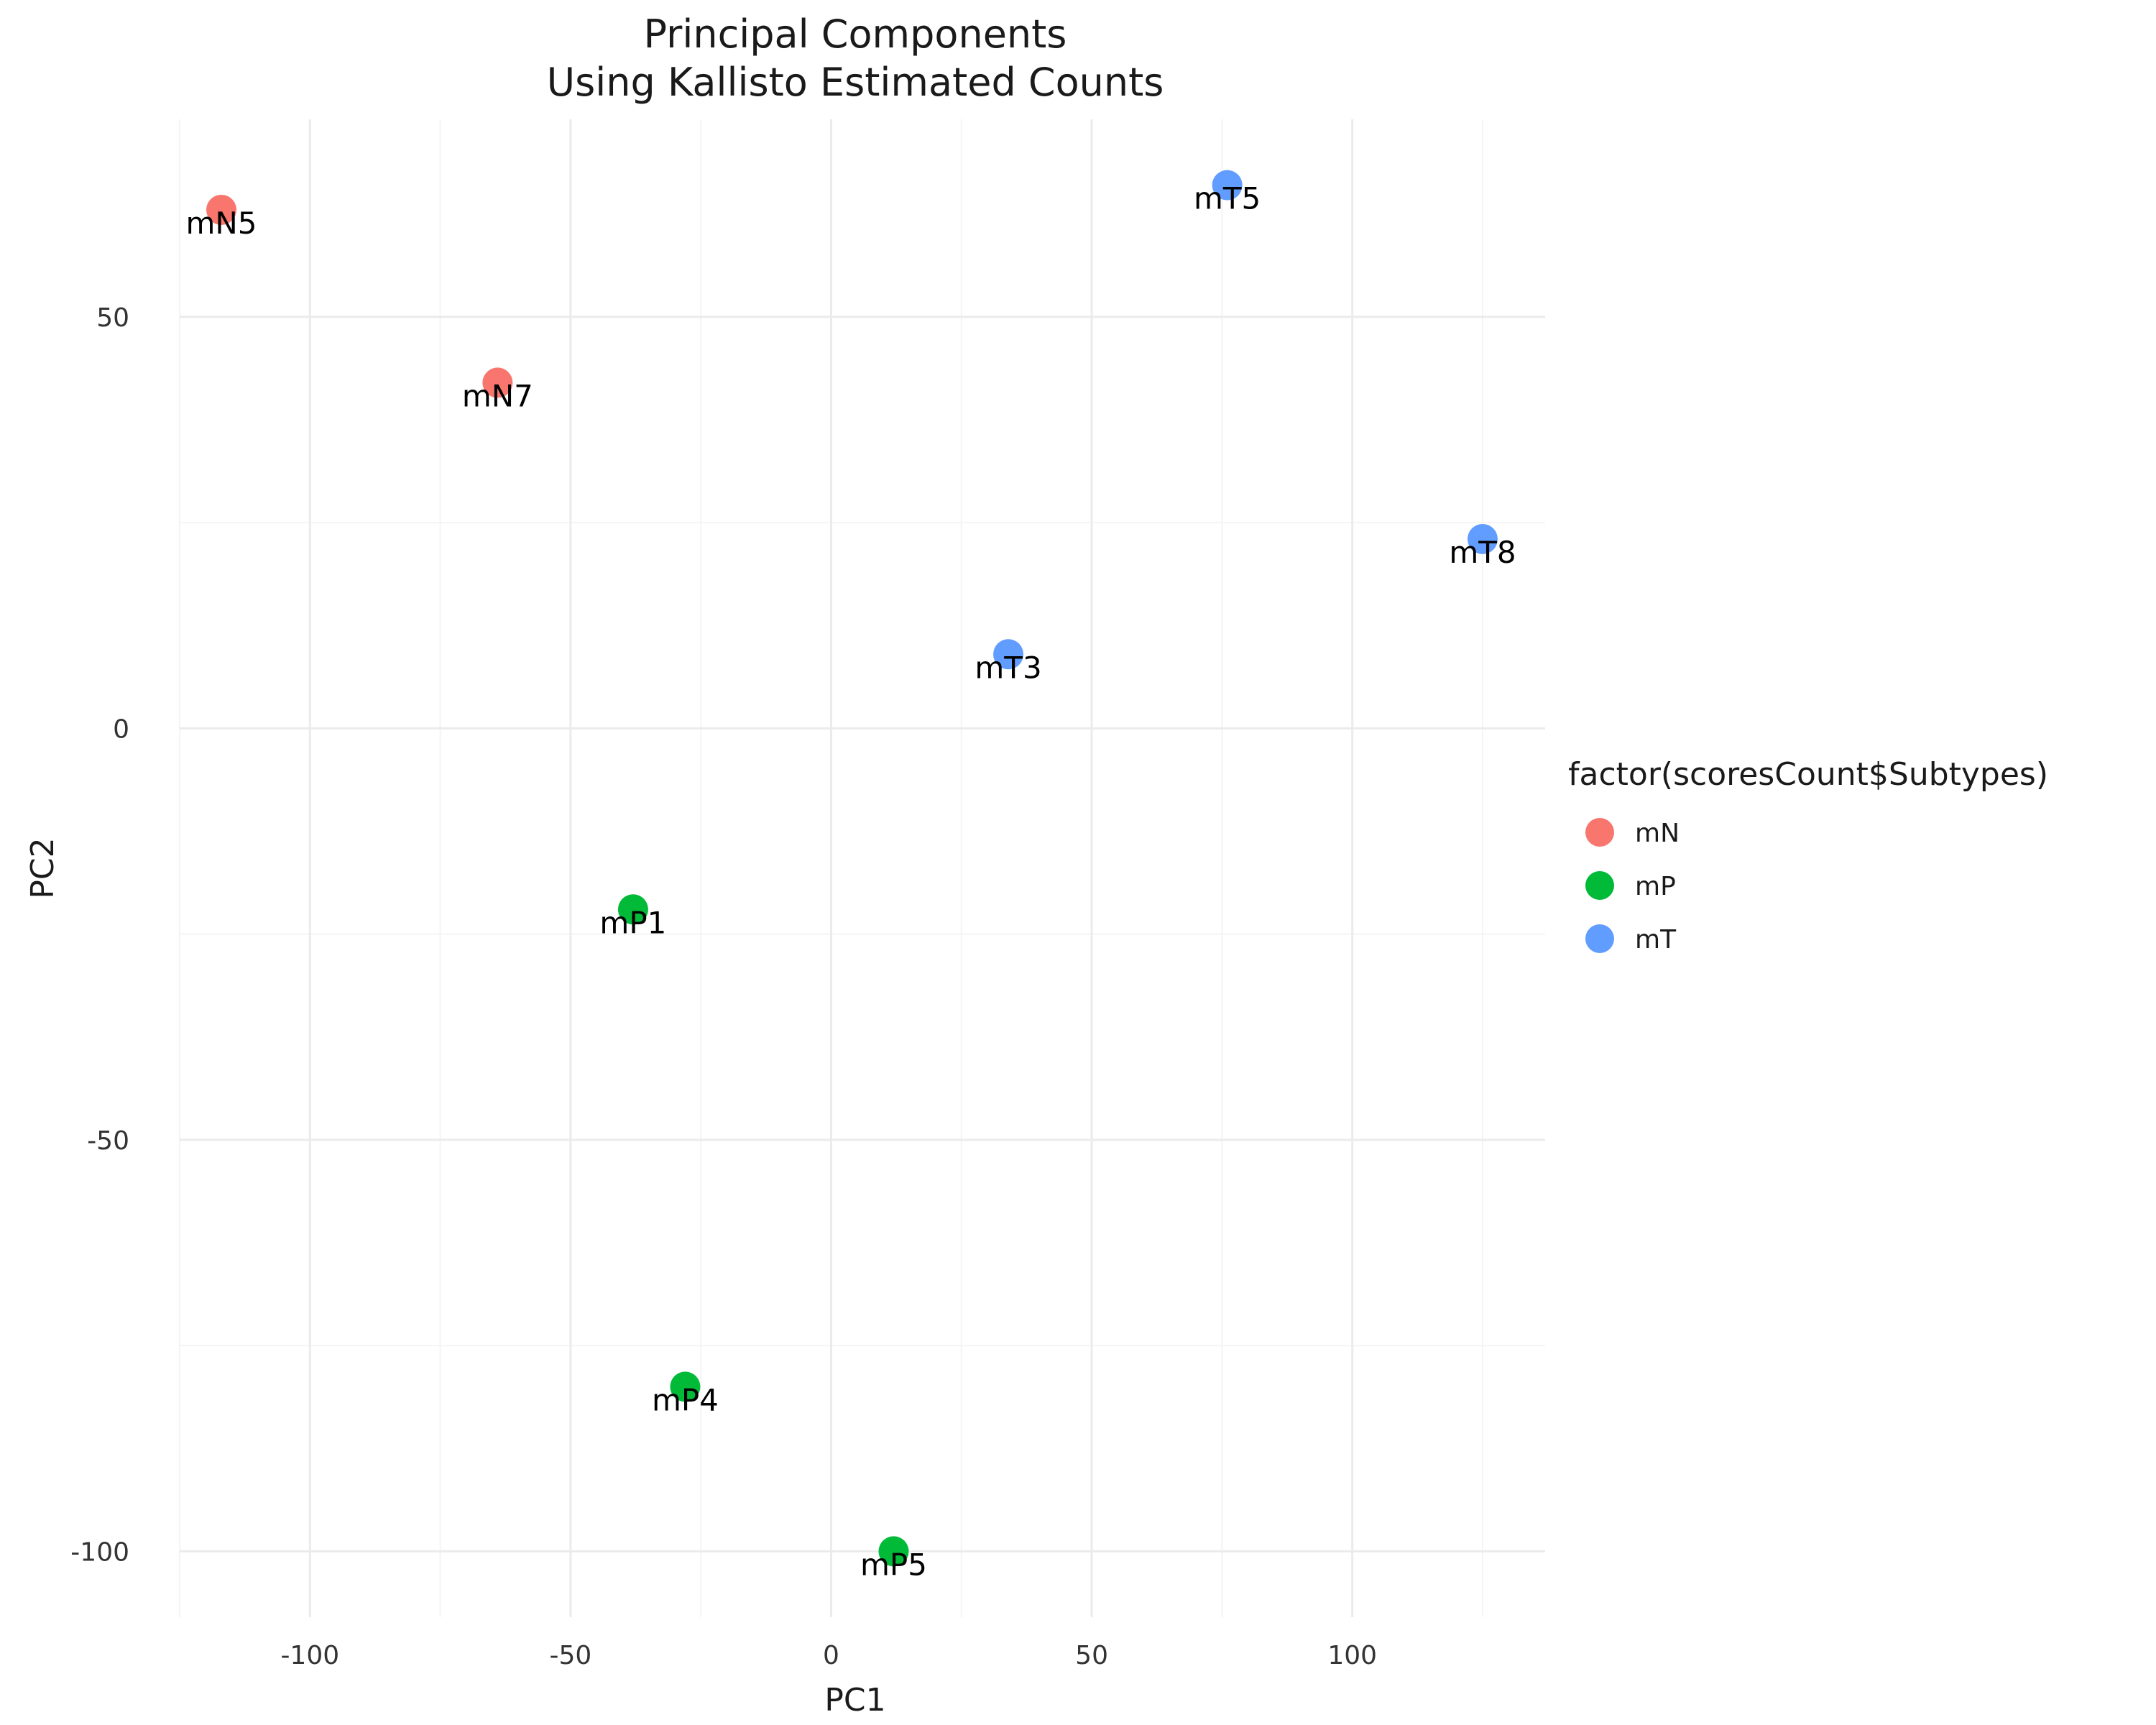  I want to click on point-label-mT3: mT3, so click(1008, 667).